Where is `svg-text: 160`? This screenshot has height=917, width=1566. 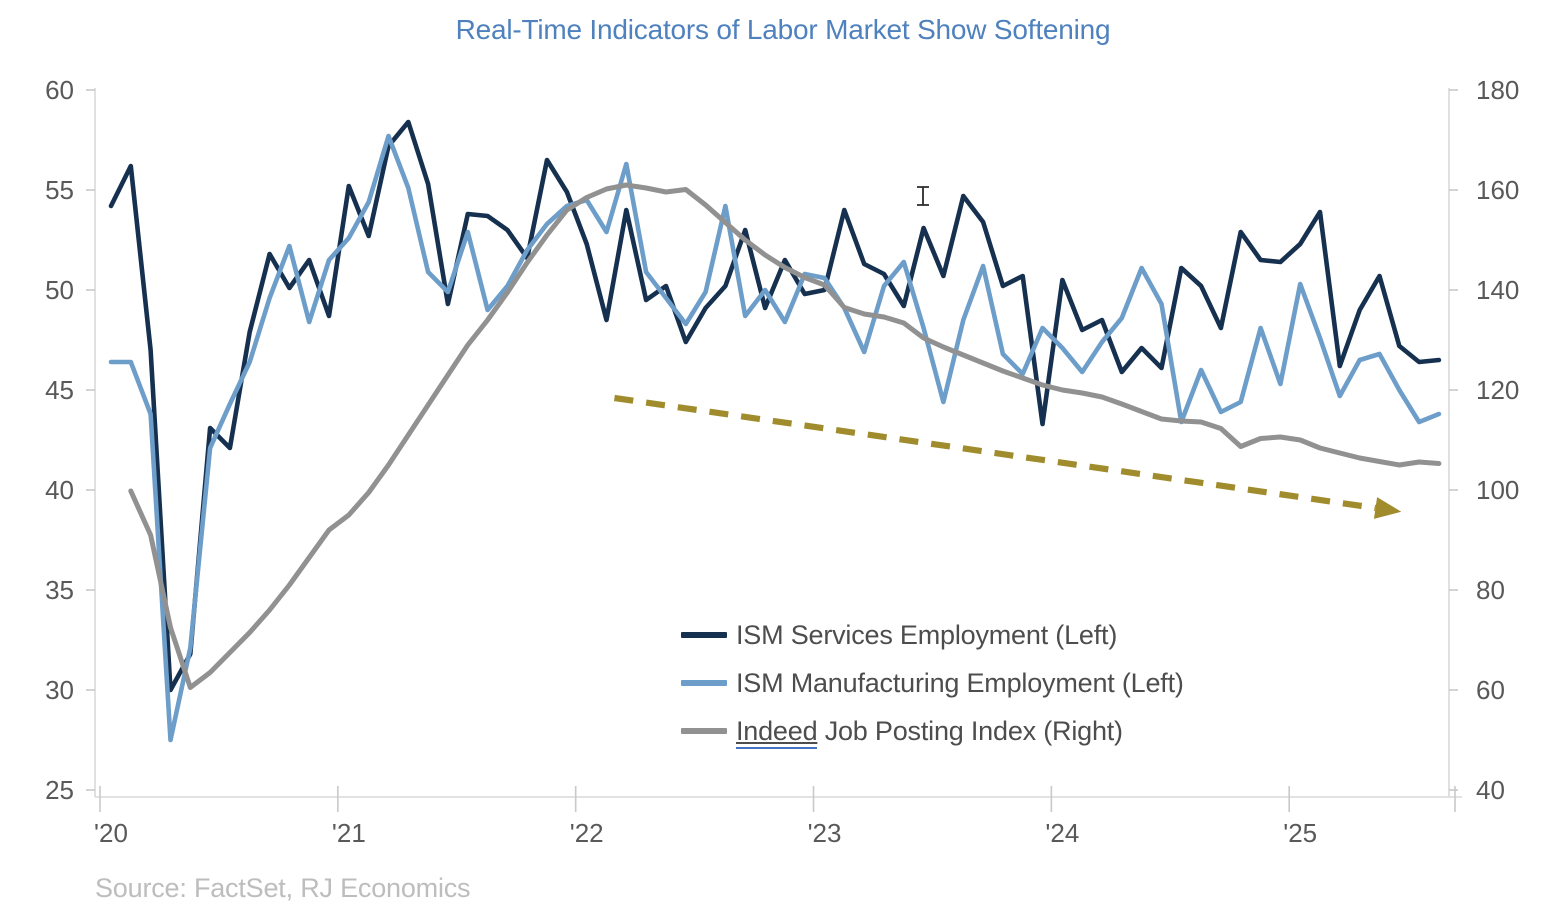 svg-text: 160 is located at coordinates (1497, 190).